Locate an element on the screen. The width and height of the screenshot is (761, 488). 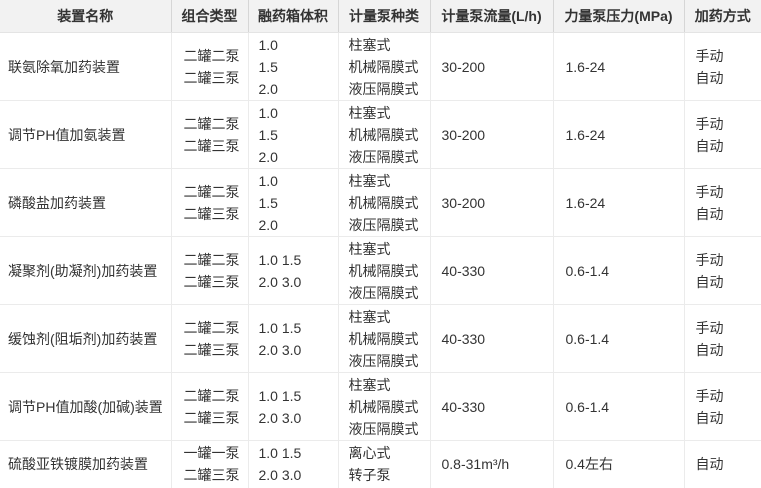
cell-line: 调节PH值加酸(加碱)装置 is located at coordinates (85, 406).